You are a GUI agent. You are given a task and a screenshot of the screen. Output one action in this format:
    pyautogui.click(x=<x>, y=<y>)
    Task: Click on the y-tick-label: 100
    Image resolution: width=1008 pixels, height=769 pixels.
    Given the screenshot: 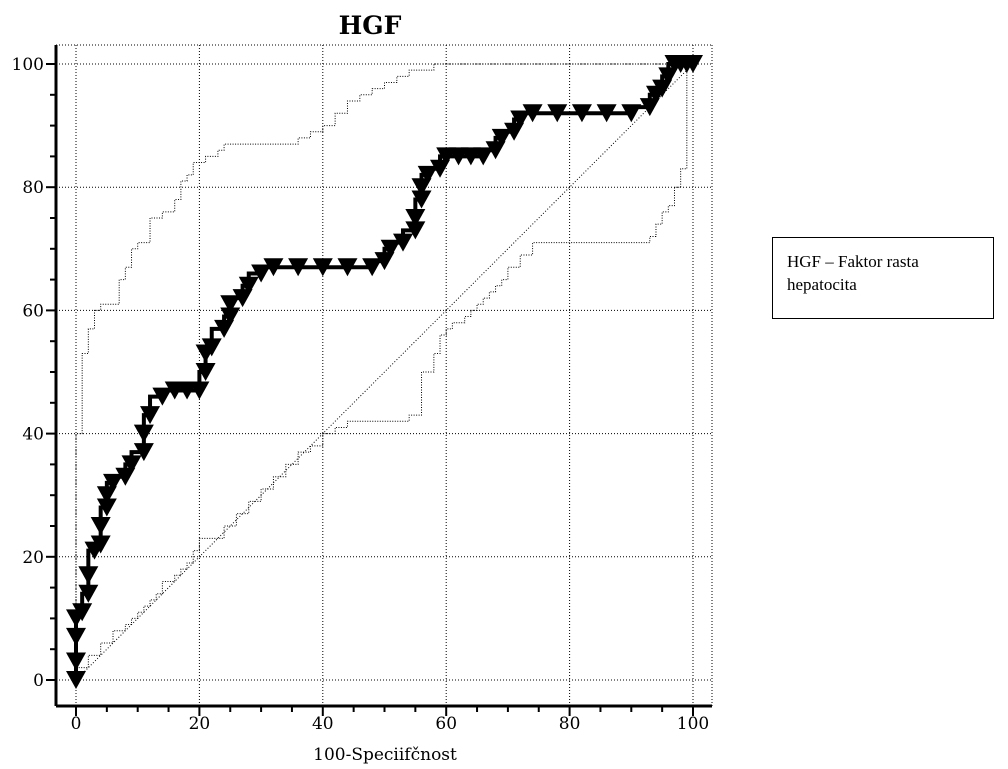 What is the action you would take?
    pyautogui.click(x=28, y=65)
    